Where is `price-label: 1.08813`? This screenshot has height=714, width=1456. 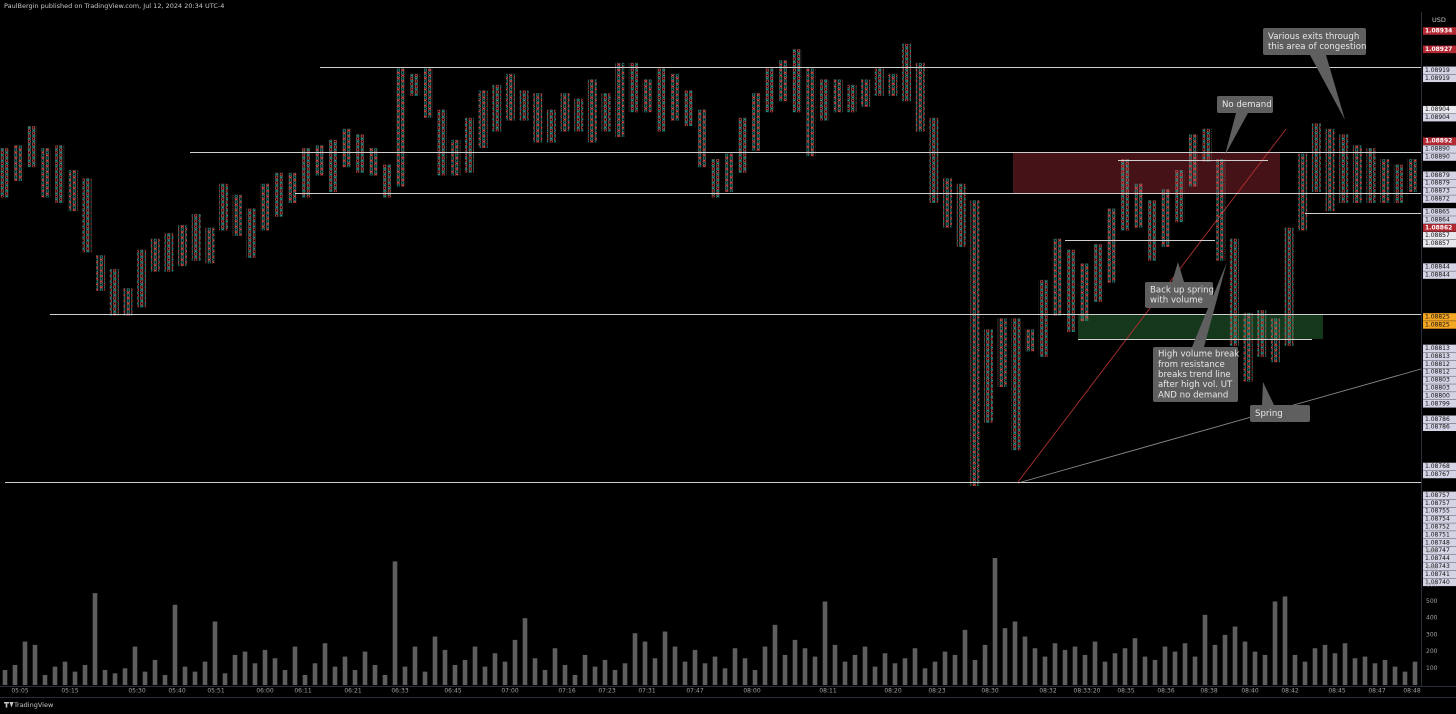
price-label: 1.08813 is located at coordinates (1437, 356).